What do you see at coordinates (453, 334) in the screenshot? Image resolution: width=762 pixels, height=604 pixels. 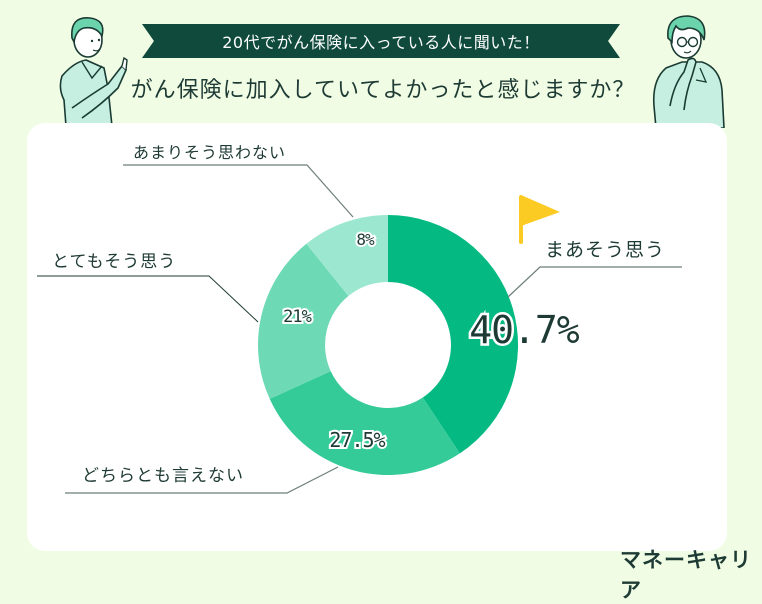 I see `slice-maa-sou-omou` at bounding box center [453, 334].